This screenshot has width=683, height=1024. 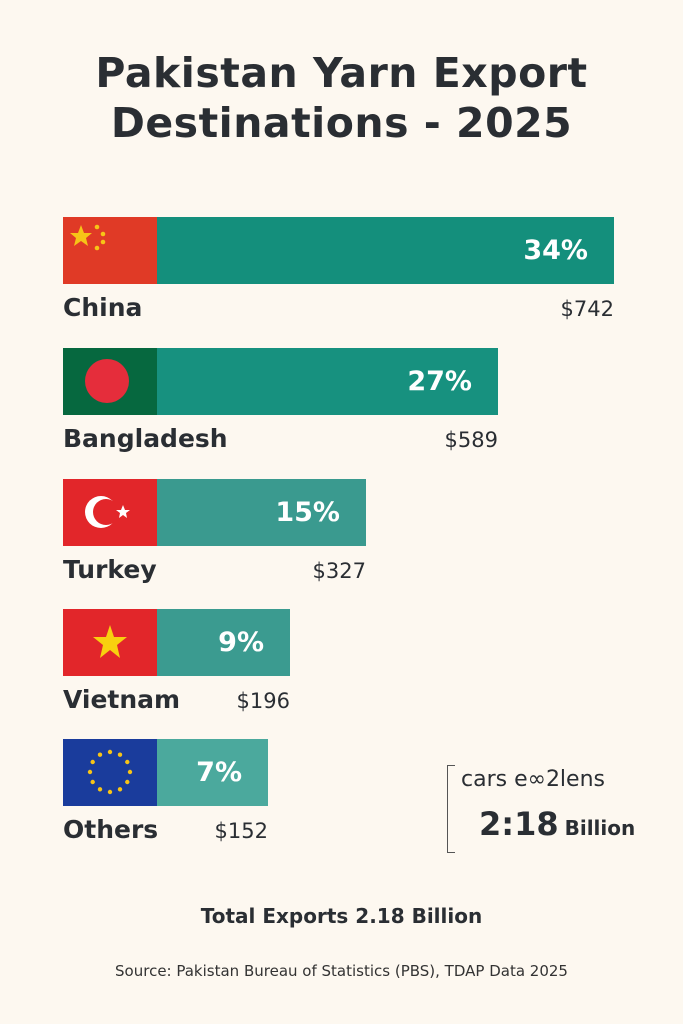 I want to click on percent-label: 15%, so click(x=307, y=512).